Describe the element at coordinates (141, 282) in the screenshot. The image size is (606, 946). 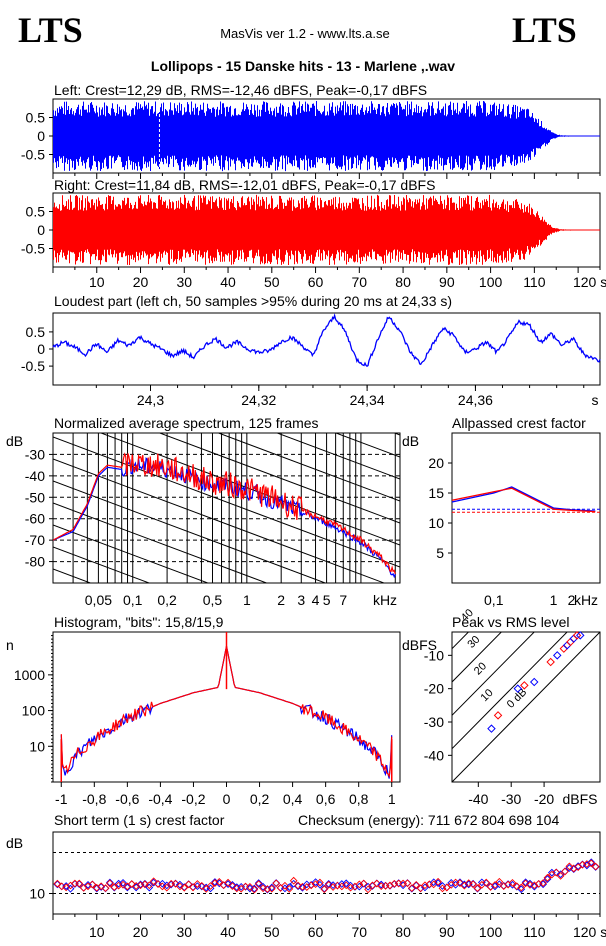
I see `right-xtick-label: 20` at that location.